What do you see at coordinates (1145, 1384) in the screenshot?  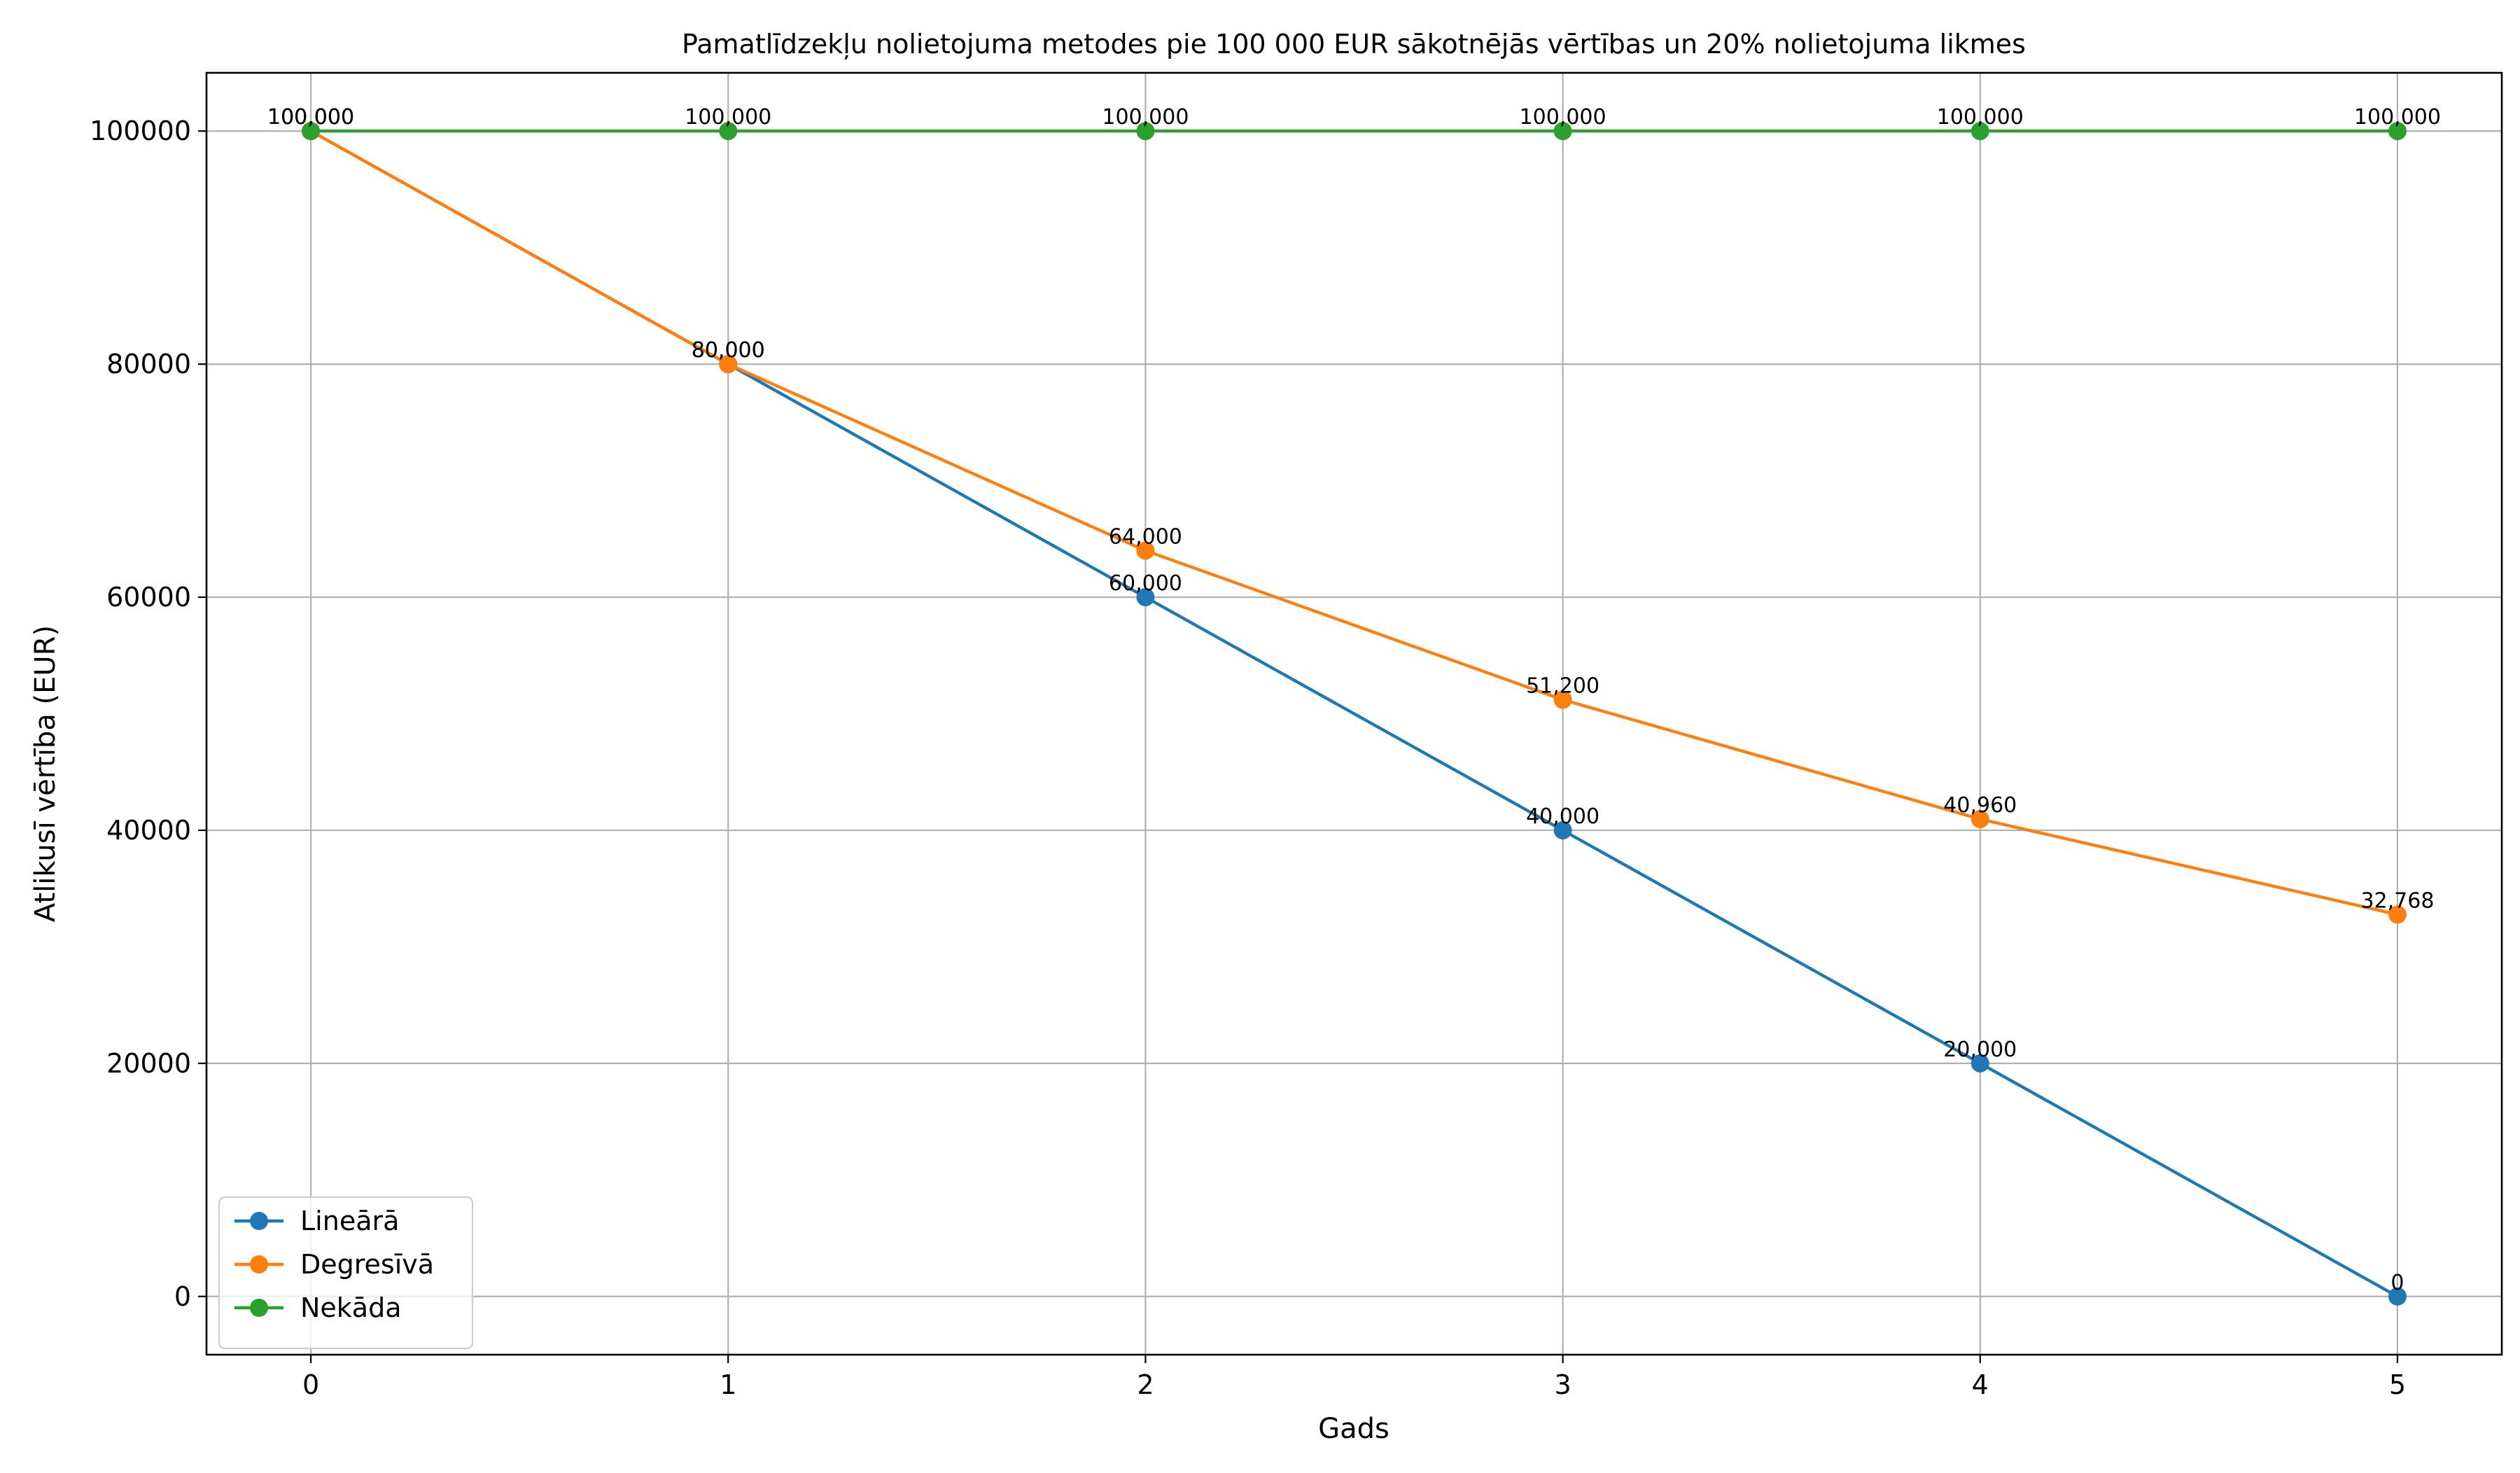 I see `x-tick-label: 2` at bounding box center [1145, 1384].